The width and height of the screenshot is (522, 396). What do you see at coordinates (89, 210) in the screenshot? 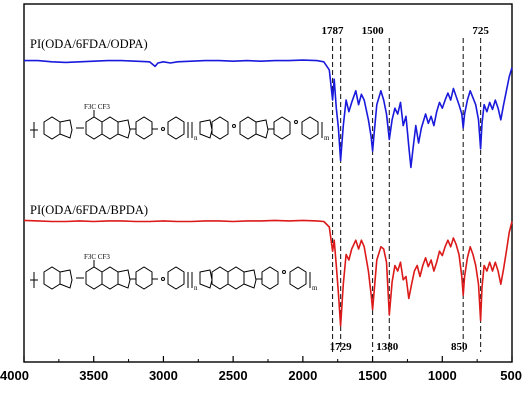
I see `series-label-bpda: PI(ODA/6FDA/BPDA)` at bounding box center [89, 210].